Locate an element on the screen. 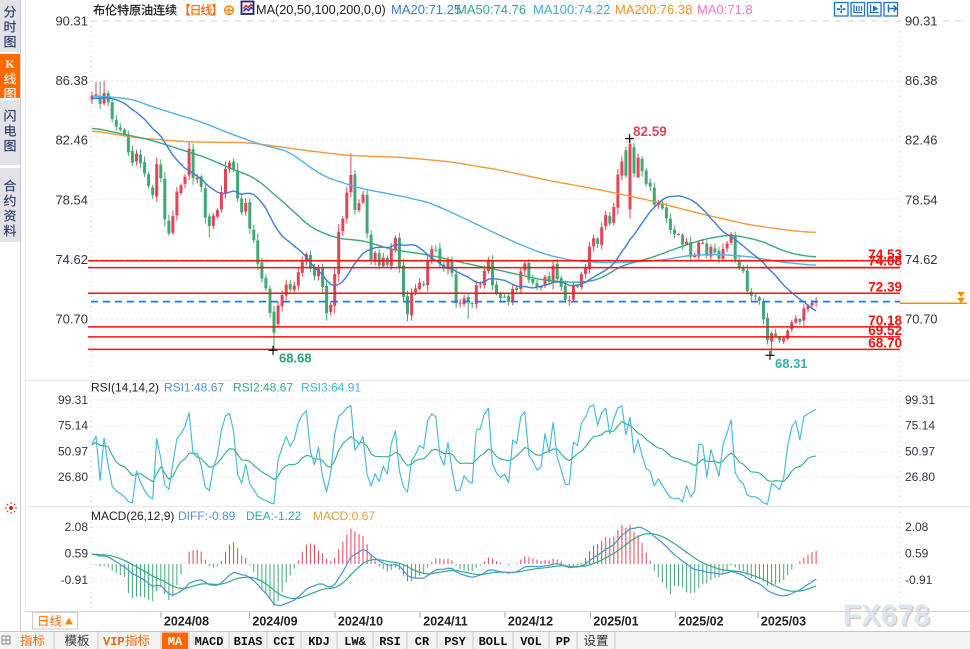  svg-text: VOL is located at coordinates (531, 642).